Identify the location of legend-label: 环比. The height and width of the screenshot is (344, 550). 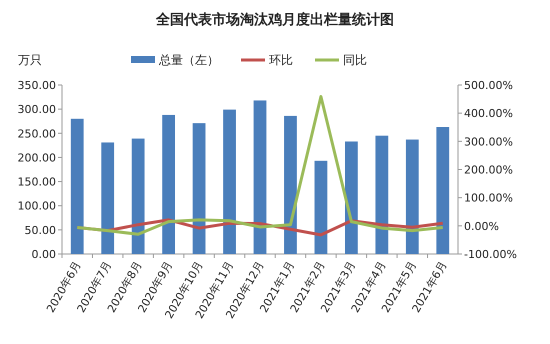
(281, 60).